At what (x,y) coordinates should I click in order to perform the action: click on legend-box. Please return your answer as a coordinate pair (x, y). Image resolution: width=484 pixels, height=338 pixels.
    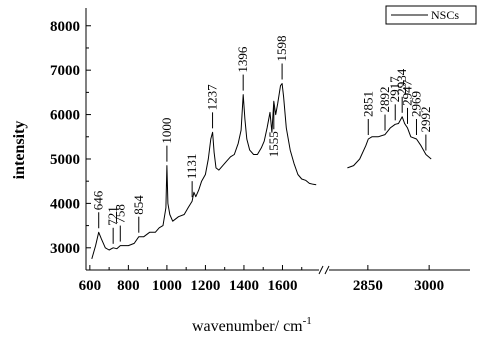
    Looking at the image, I should click on (431, 15).